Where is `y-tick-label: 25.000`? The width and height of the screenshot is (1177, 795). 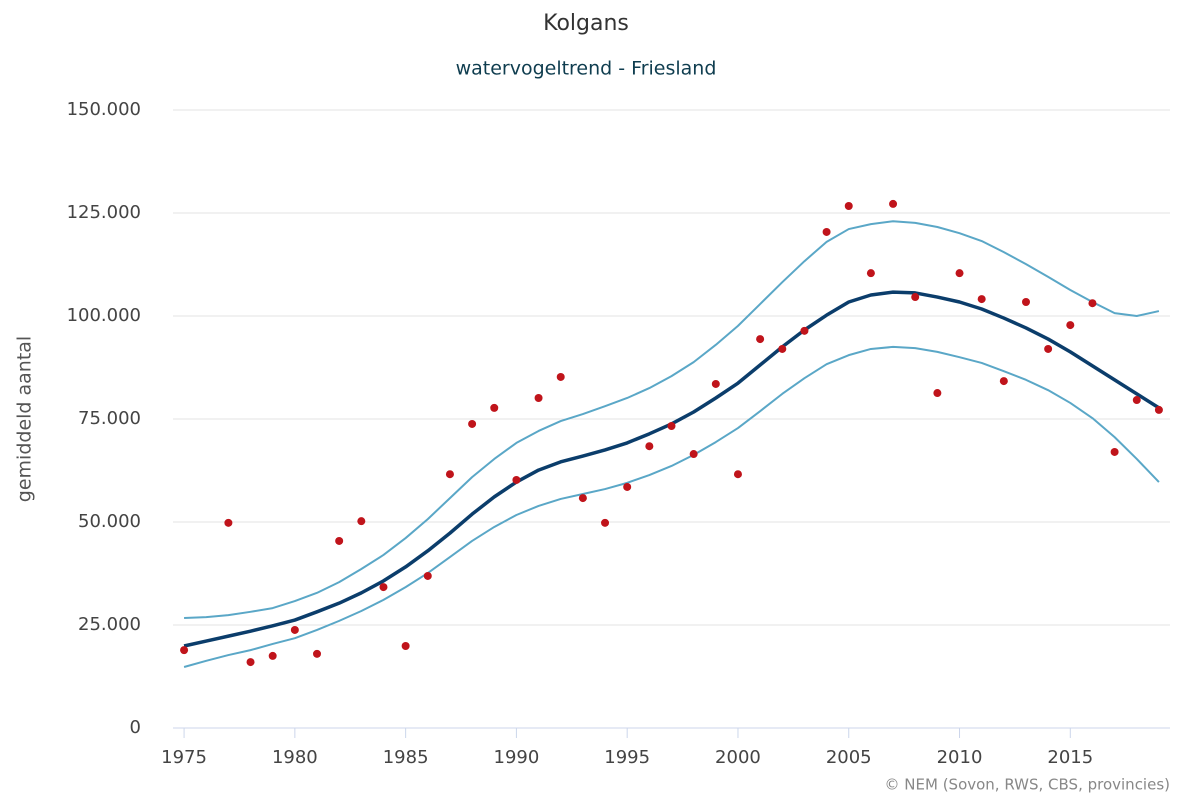 y-tick-label: 25.000 is located at coordinates (109, 624).